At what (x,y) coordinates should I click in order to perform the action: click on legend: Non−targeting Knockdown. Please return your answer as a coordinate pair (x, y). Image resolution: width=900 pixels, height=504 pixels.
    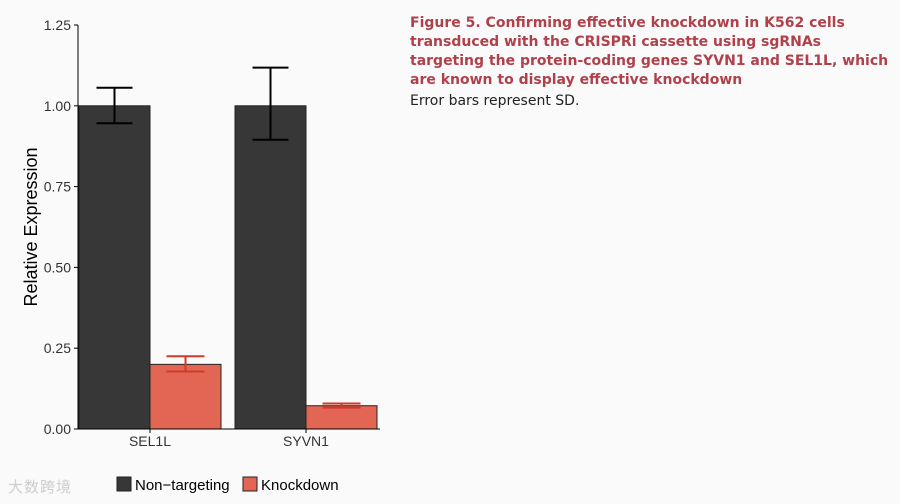
    Looking at the image, I should click on (227, 485).